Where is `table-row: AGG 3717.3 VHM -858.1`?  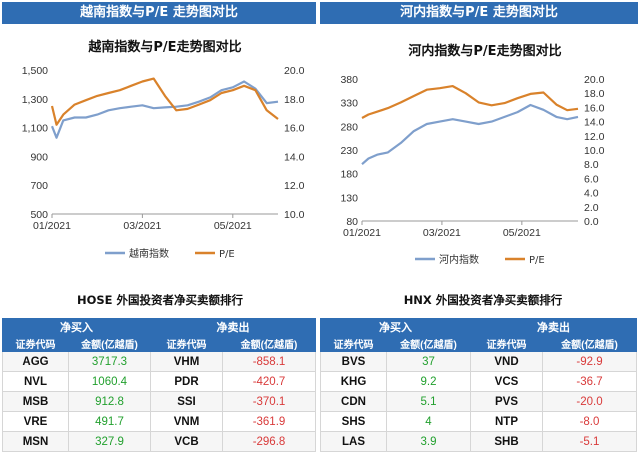
table-row: AGG 3717.3 VHM -858.1 is located at coordinates (159, 361).